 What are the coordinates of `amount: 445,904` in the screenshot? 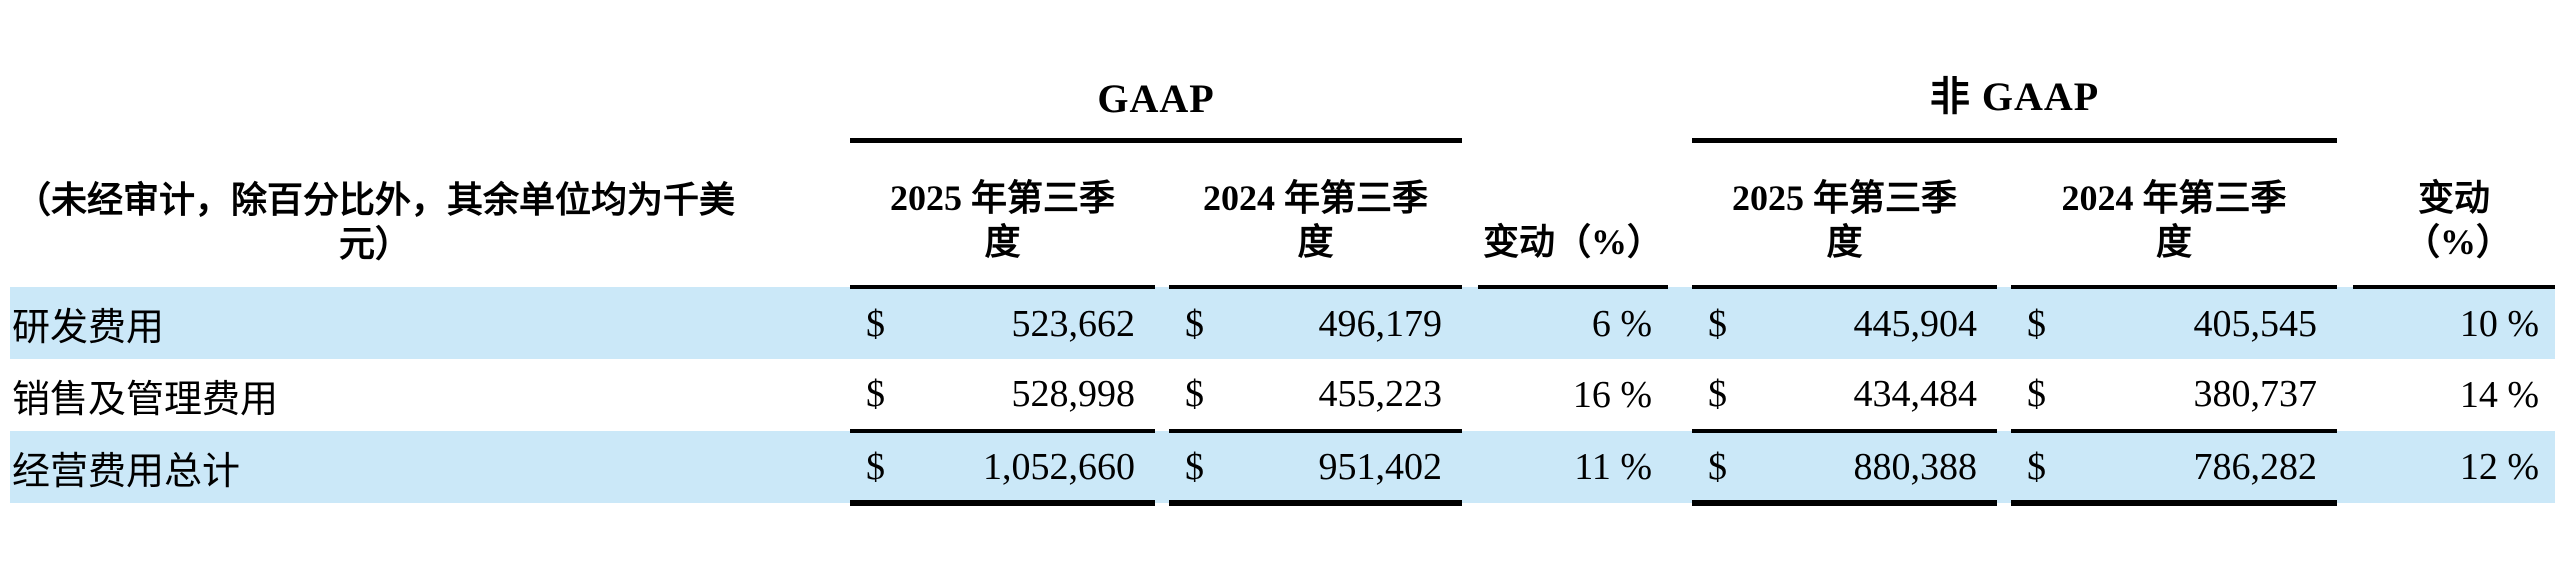 It's located at (1915, 324).